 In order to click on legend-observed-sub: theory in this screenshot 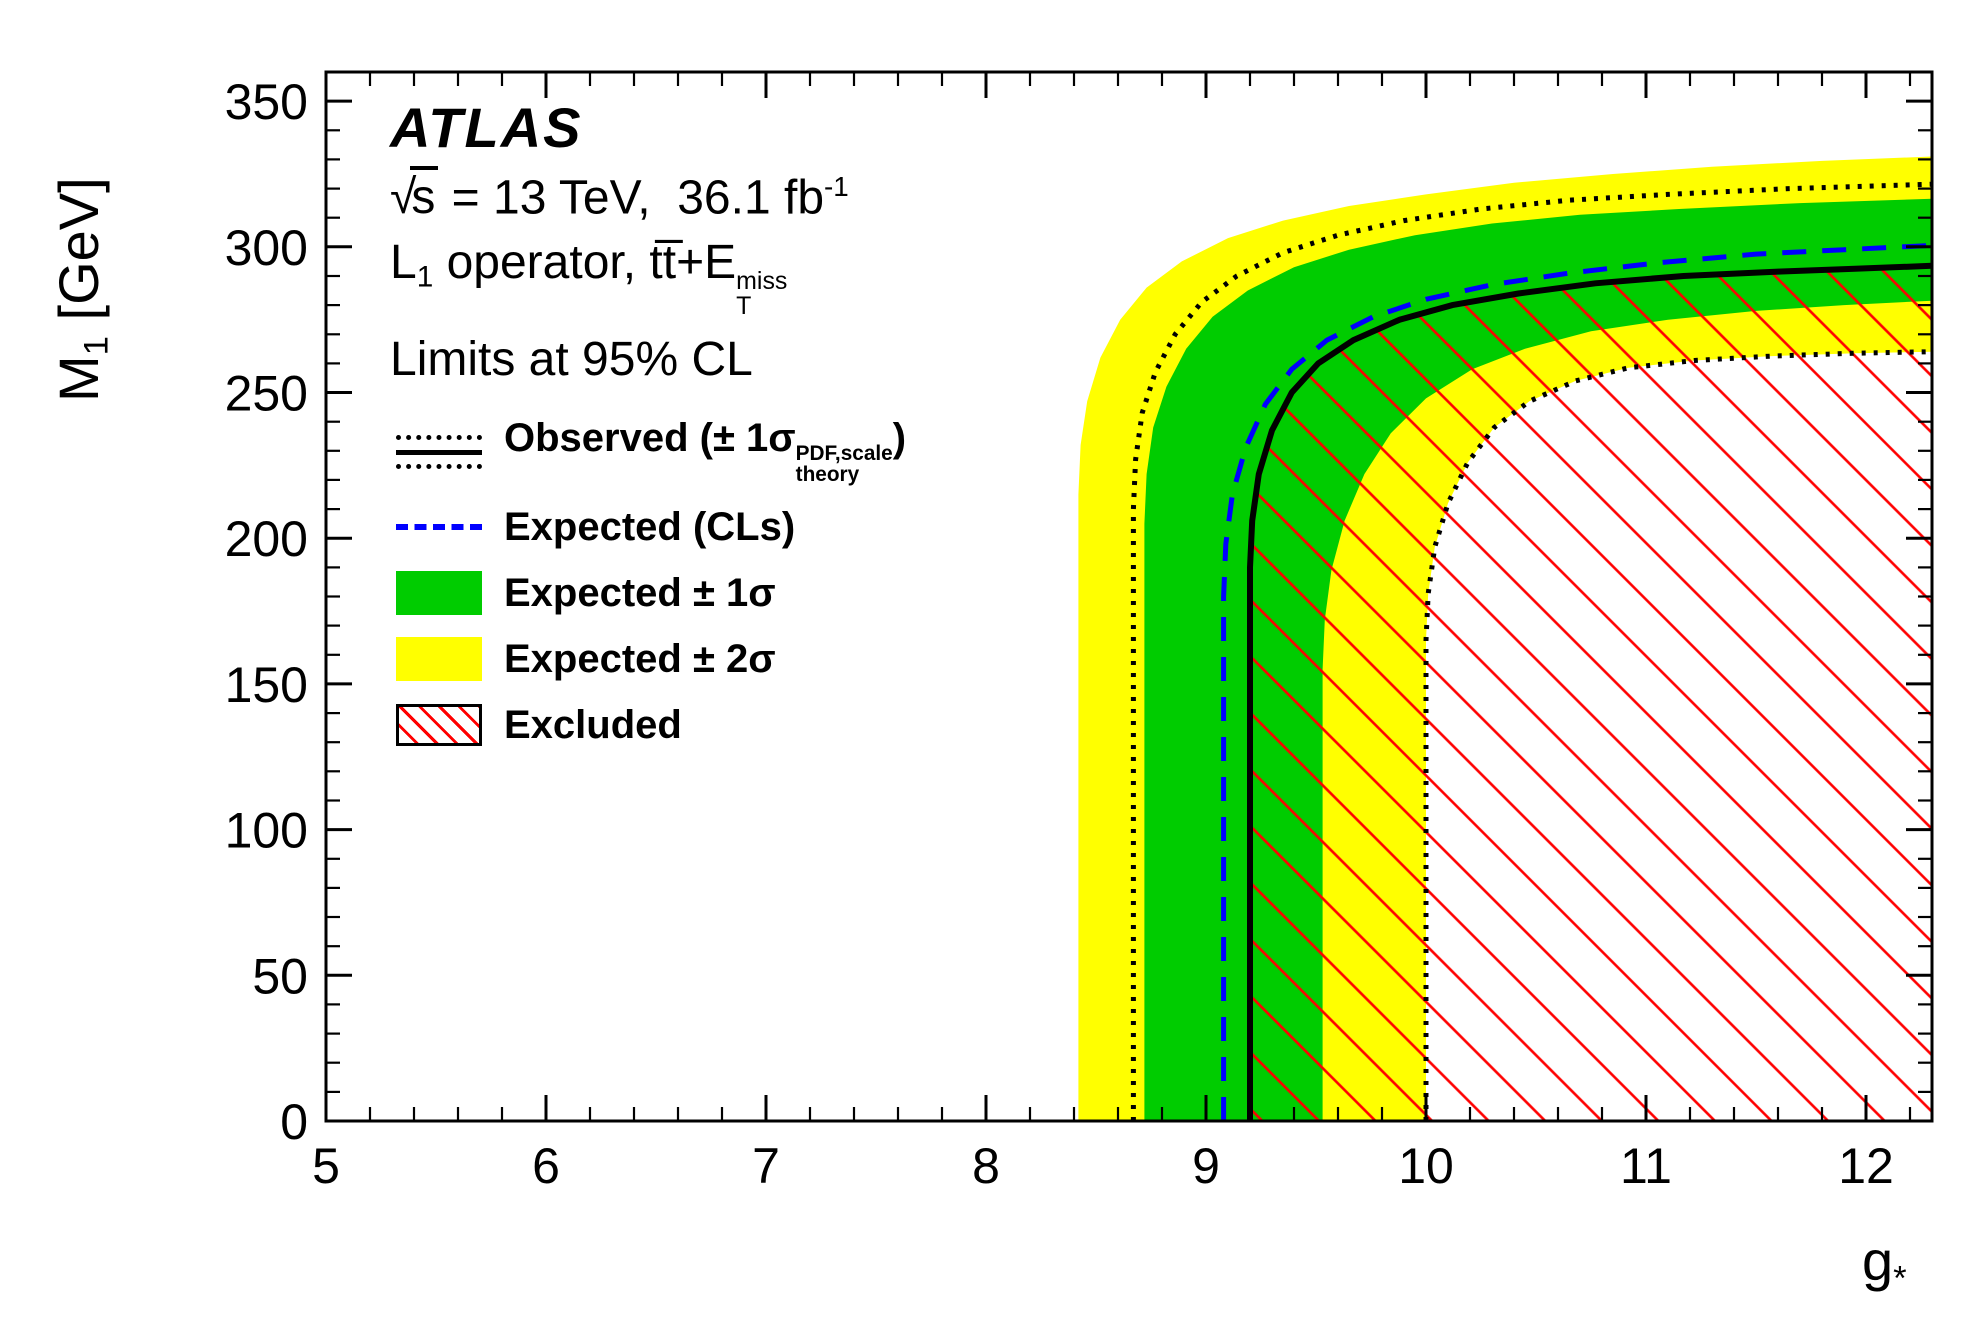, I will do `click(827, 474)`.